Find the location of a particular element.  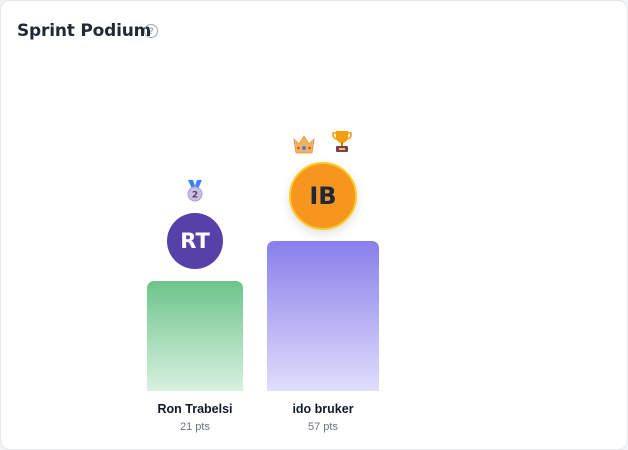

trophy-icon is located at coordinates (342, 141).